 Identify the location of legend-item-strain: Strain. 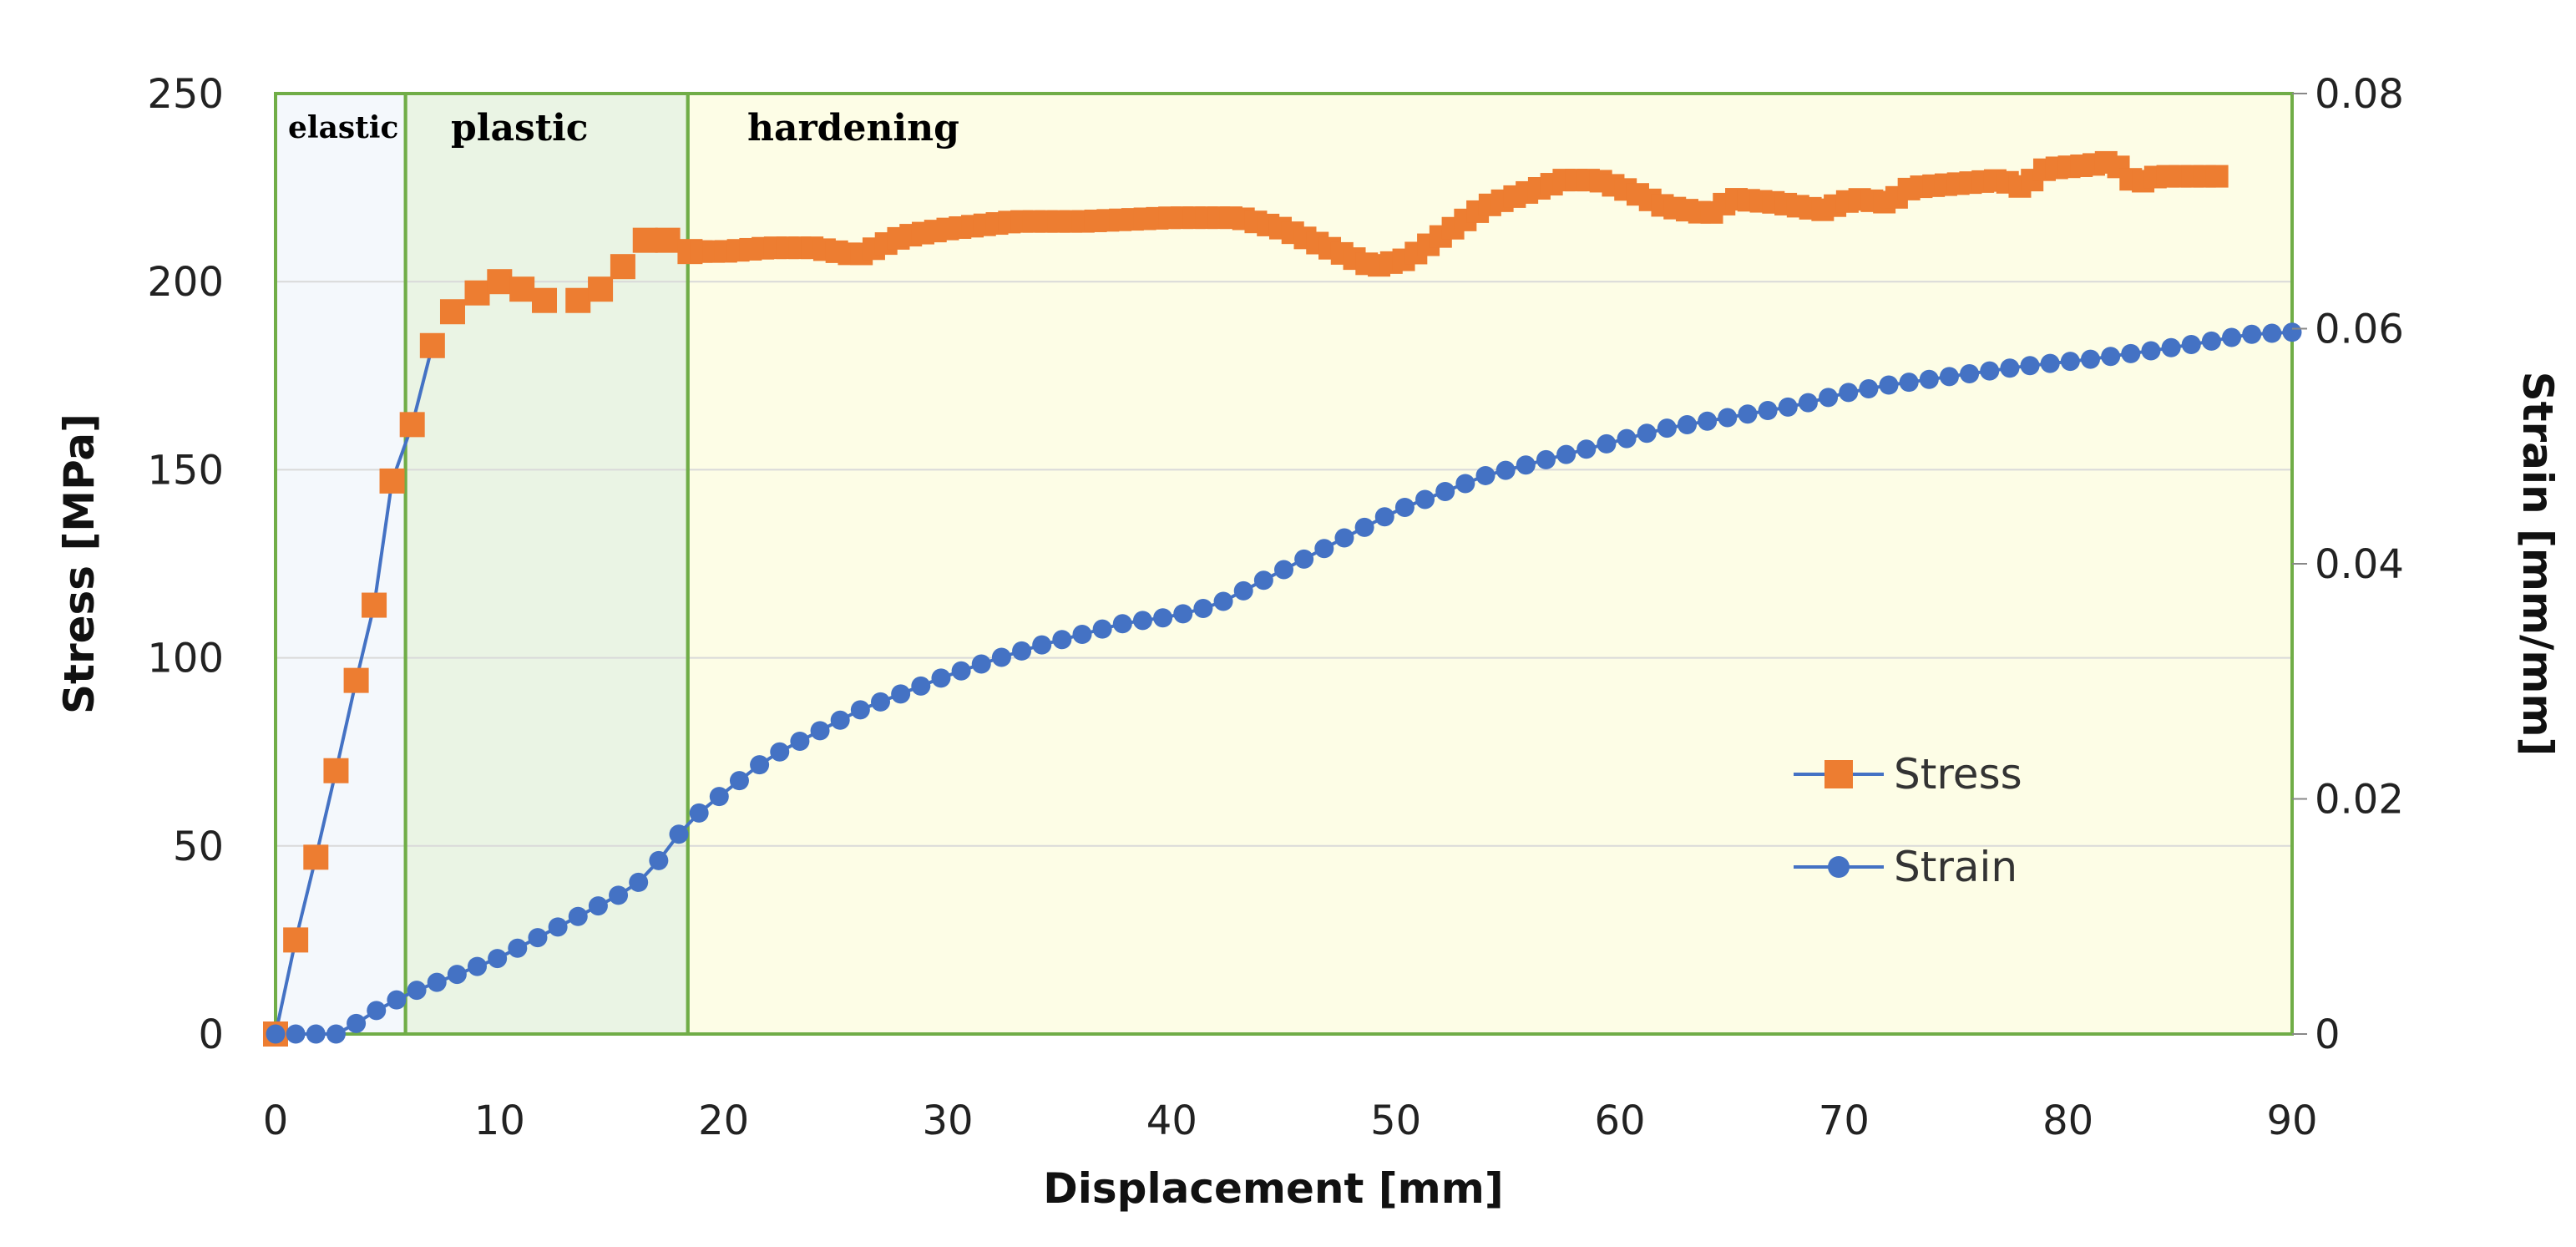
(1906, 867).